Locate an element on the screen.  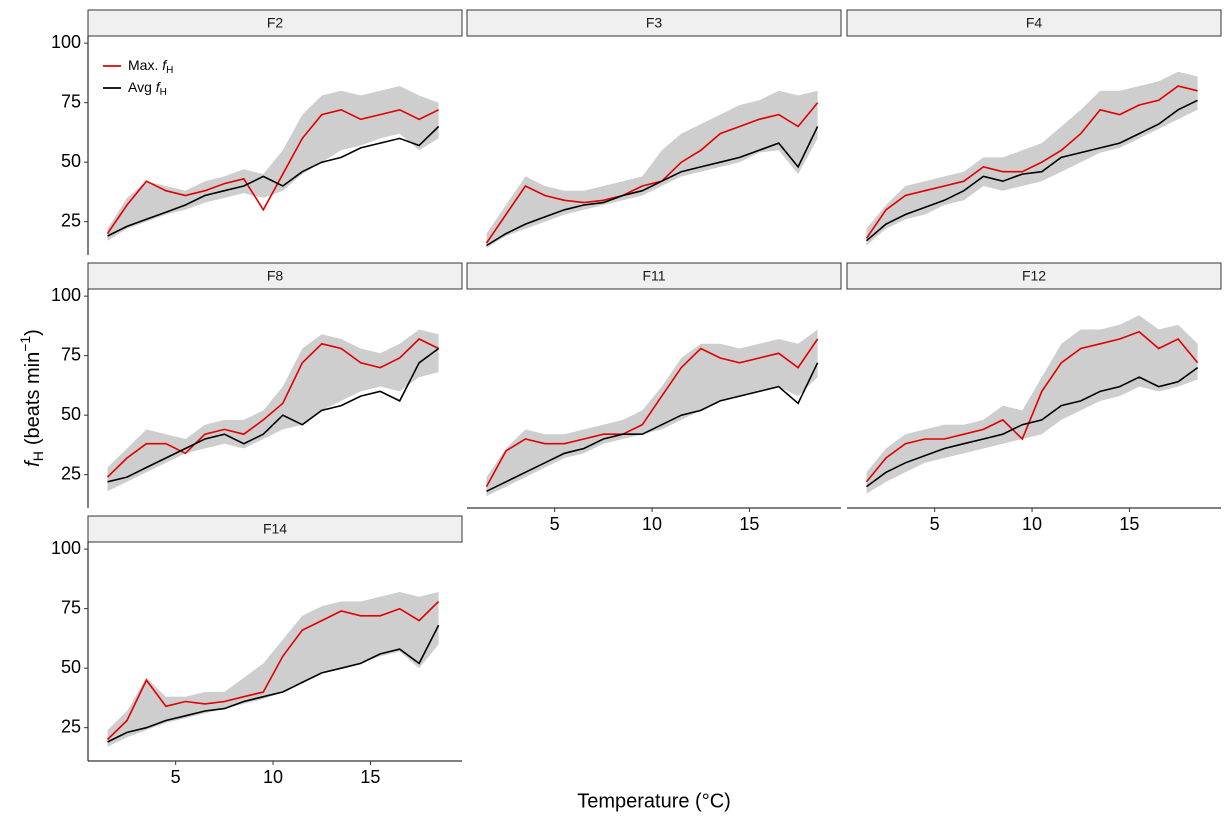
panel-title: F8 is located at coordinates (275, 276).